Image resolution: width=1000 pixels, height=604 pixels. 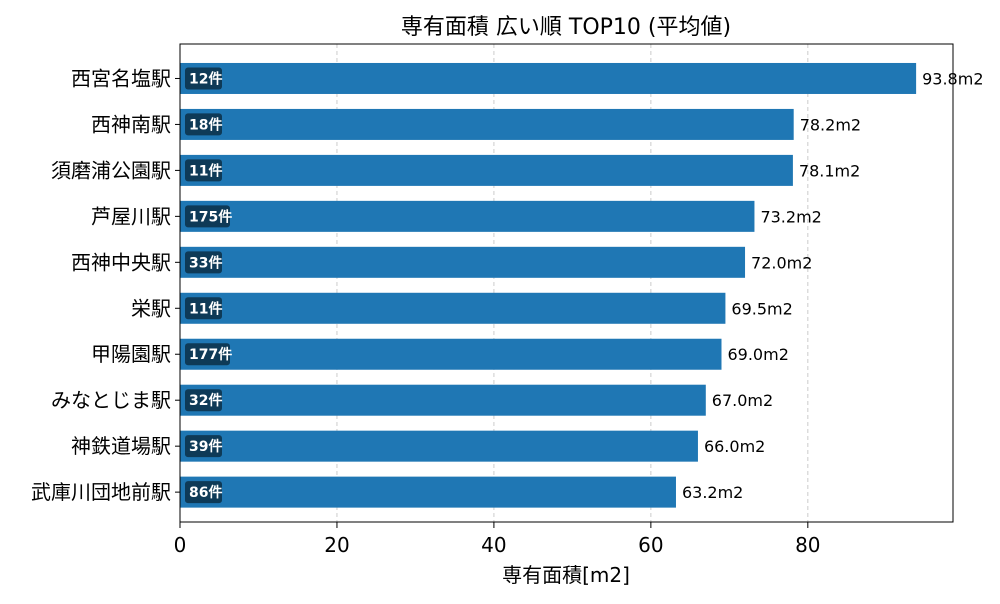 What do you see at coordinates (131, 124) in the screenshot?
I see `category-label: 西神南駅` at bounding box center [131, 124].